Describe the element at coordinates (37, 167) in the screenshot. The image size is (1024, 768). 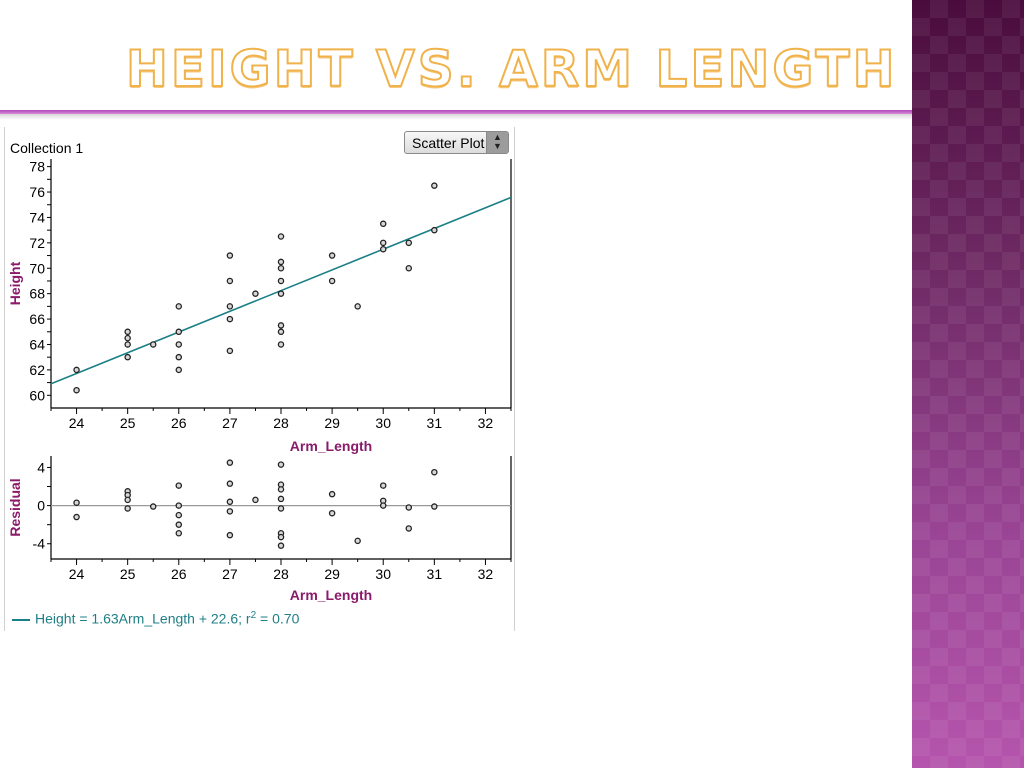
I see `y-tick-label: 78` at that location.